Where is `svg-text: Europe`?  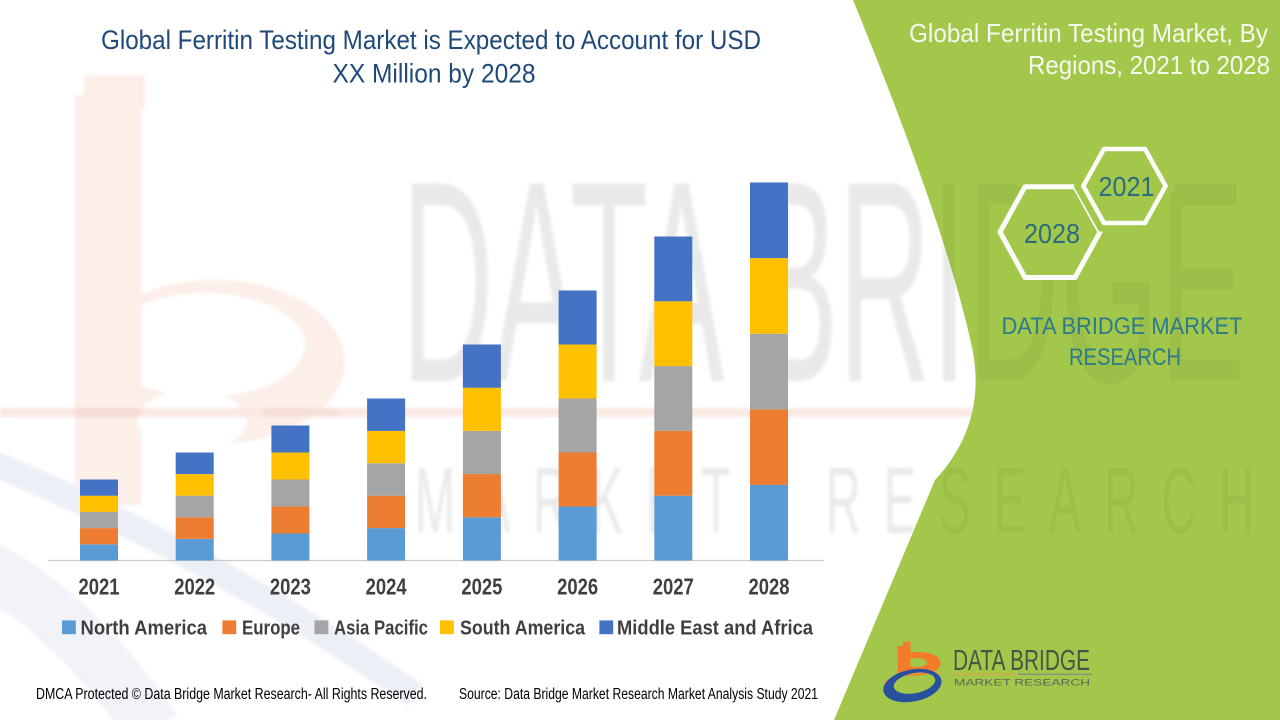 svg-text: Europe is located at coordinates (271, 628).